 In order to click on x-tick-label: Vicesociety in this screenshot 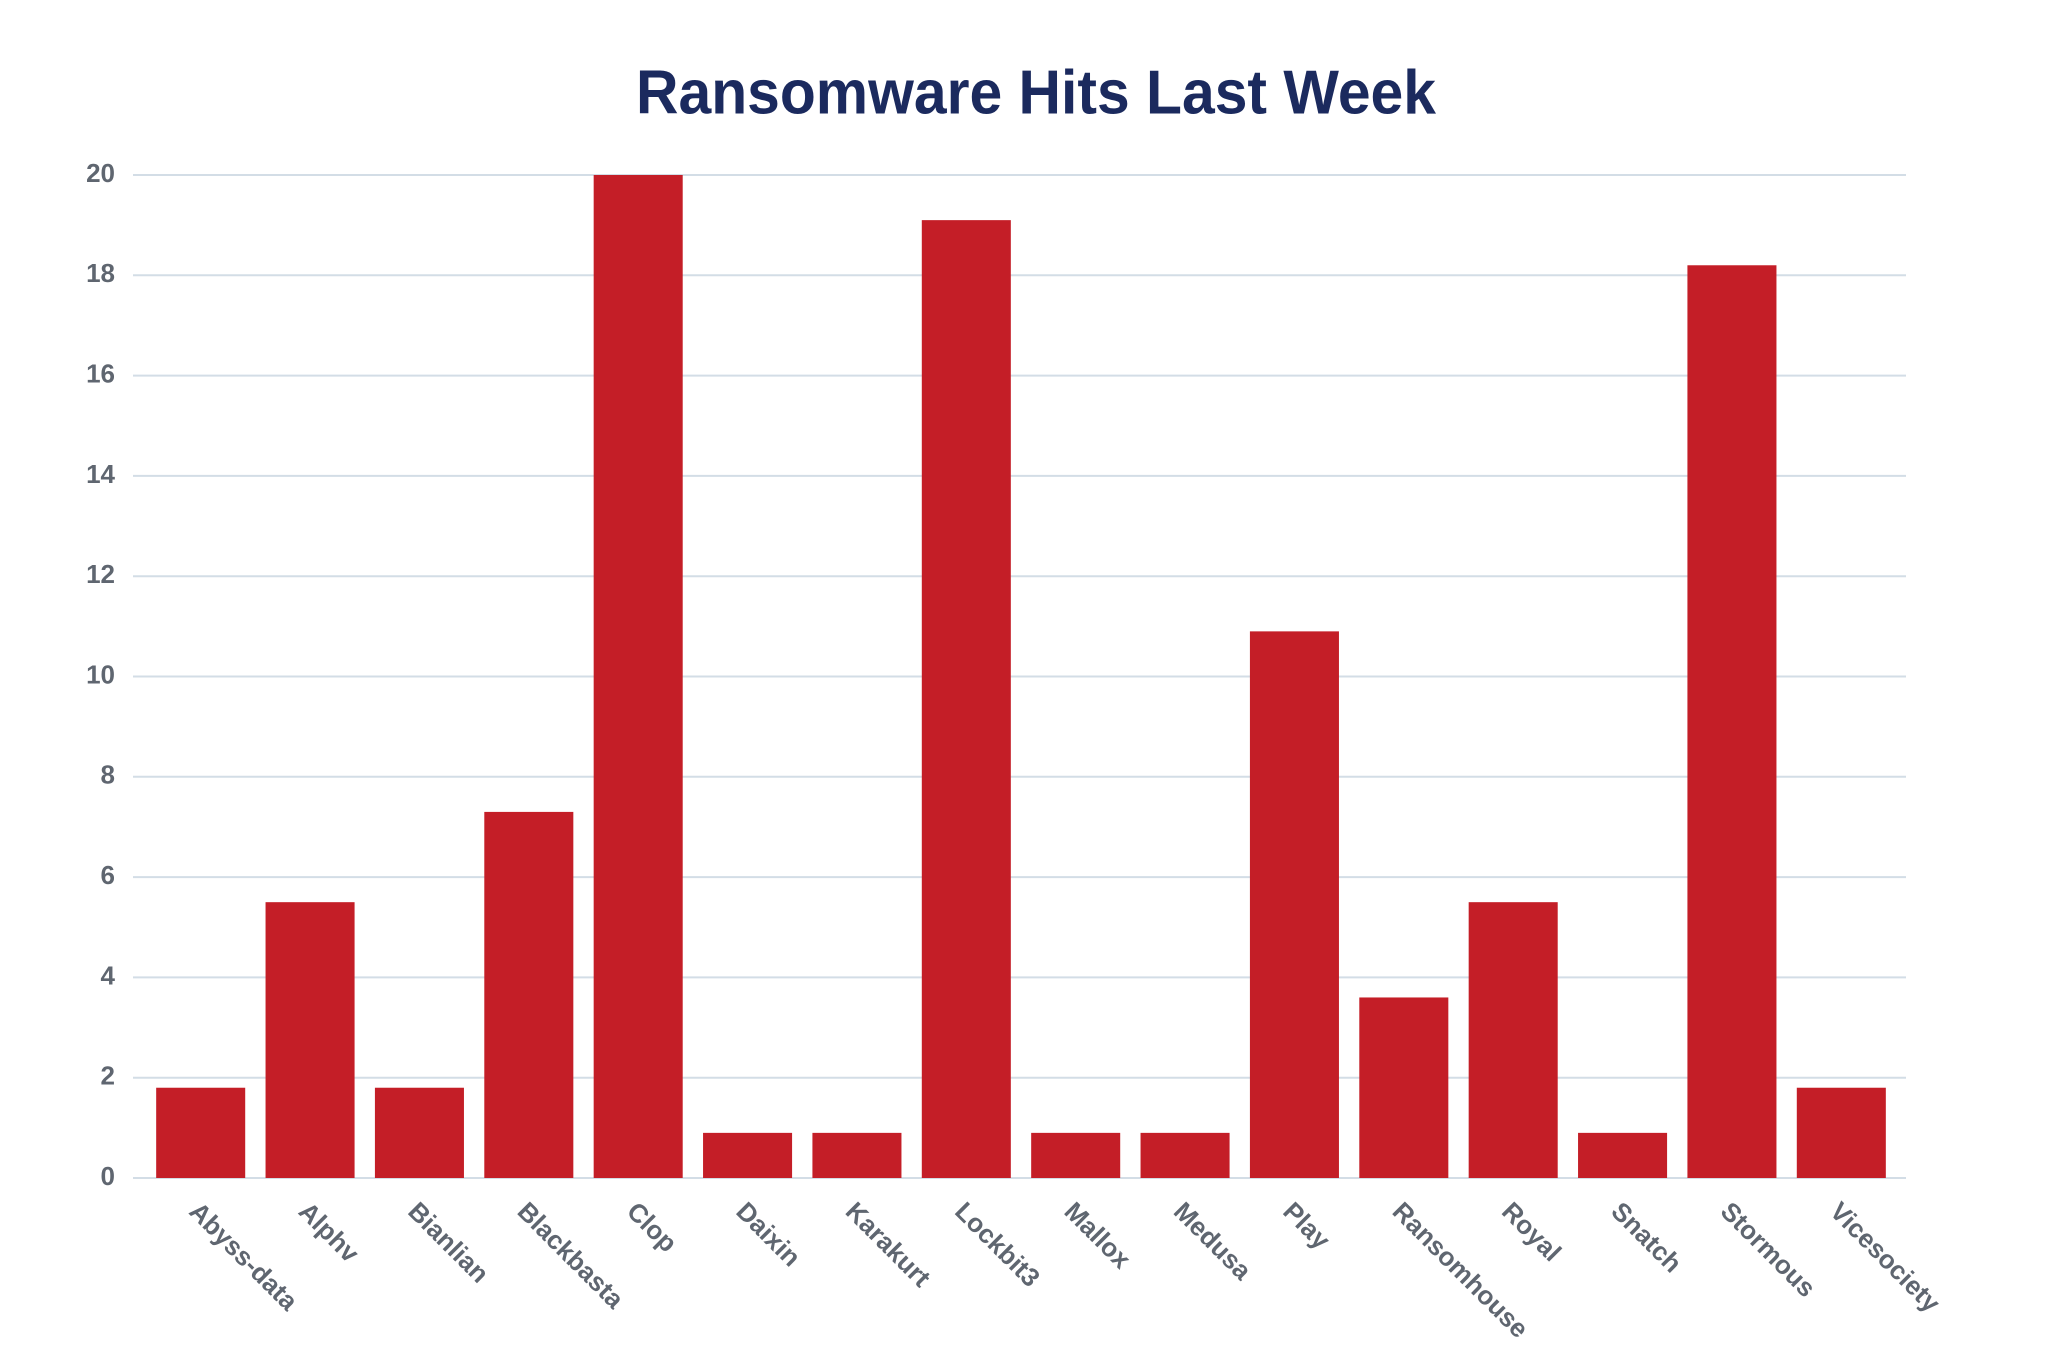, I will do `click(1885, 1257)`.